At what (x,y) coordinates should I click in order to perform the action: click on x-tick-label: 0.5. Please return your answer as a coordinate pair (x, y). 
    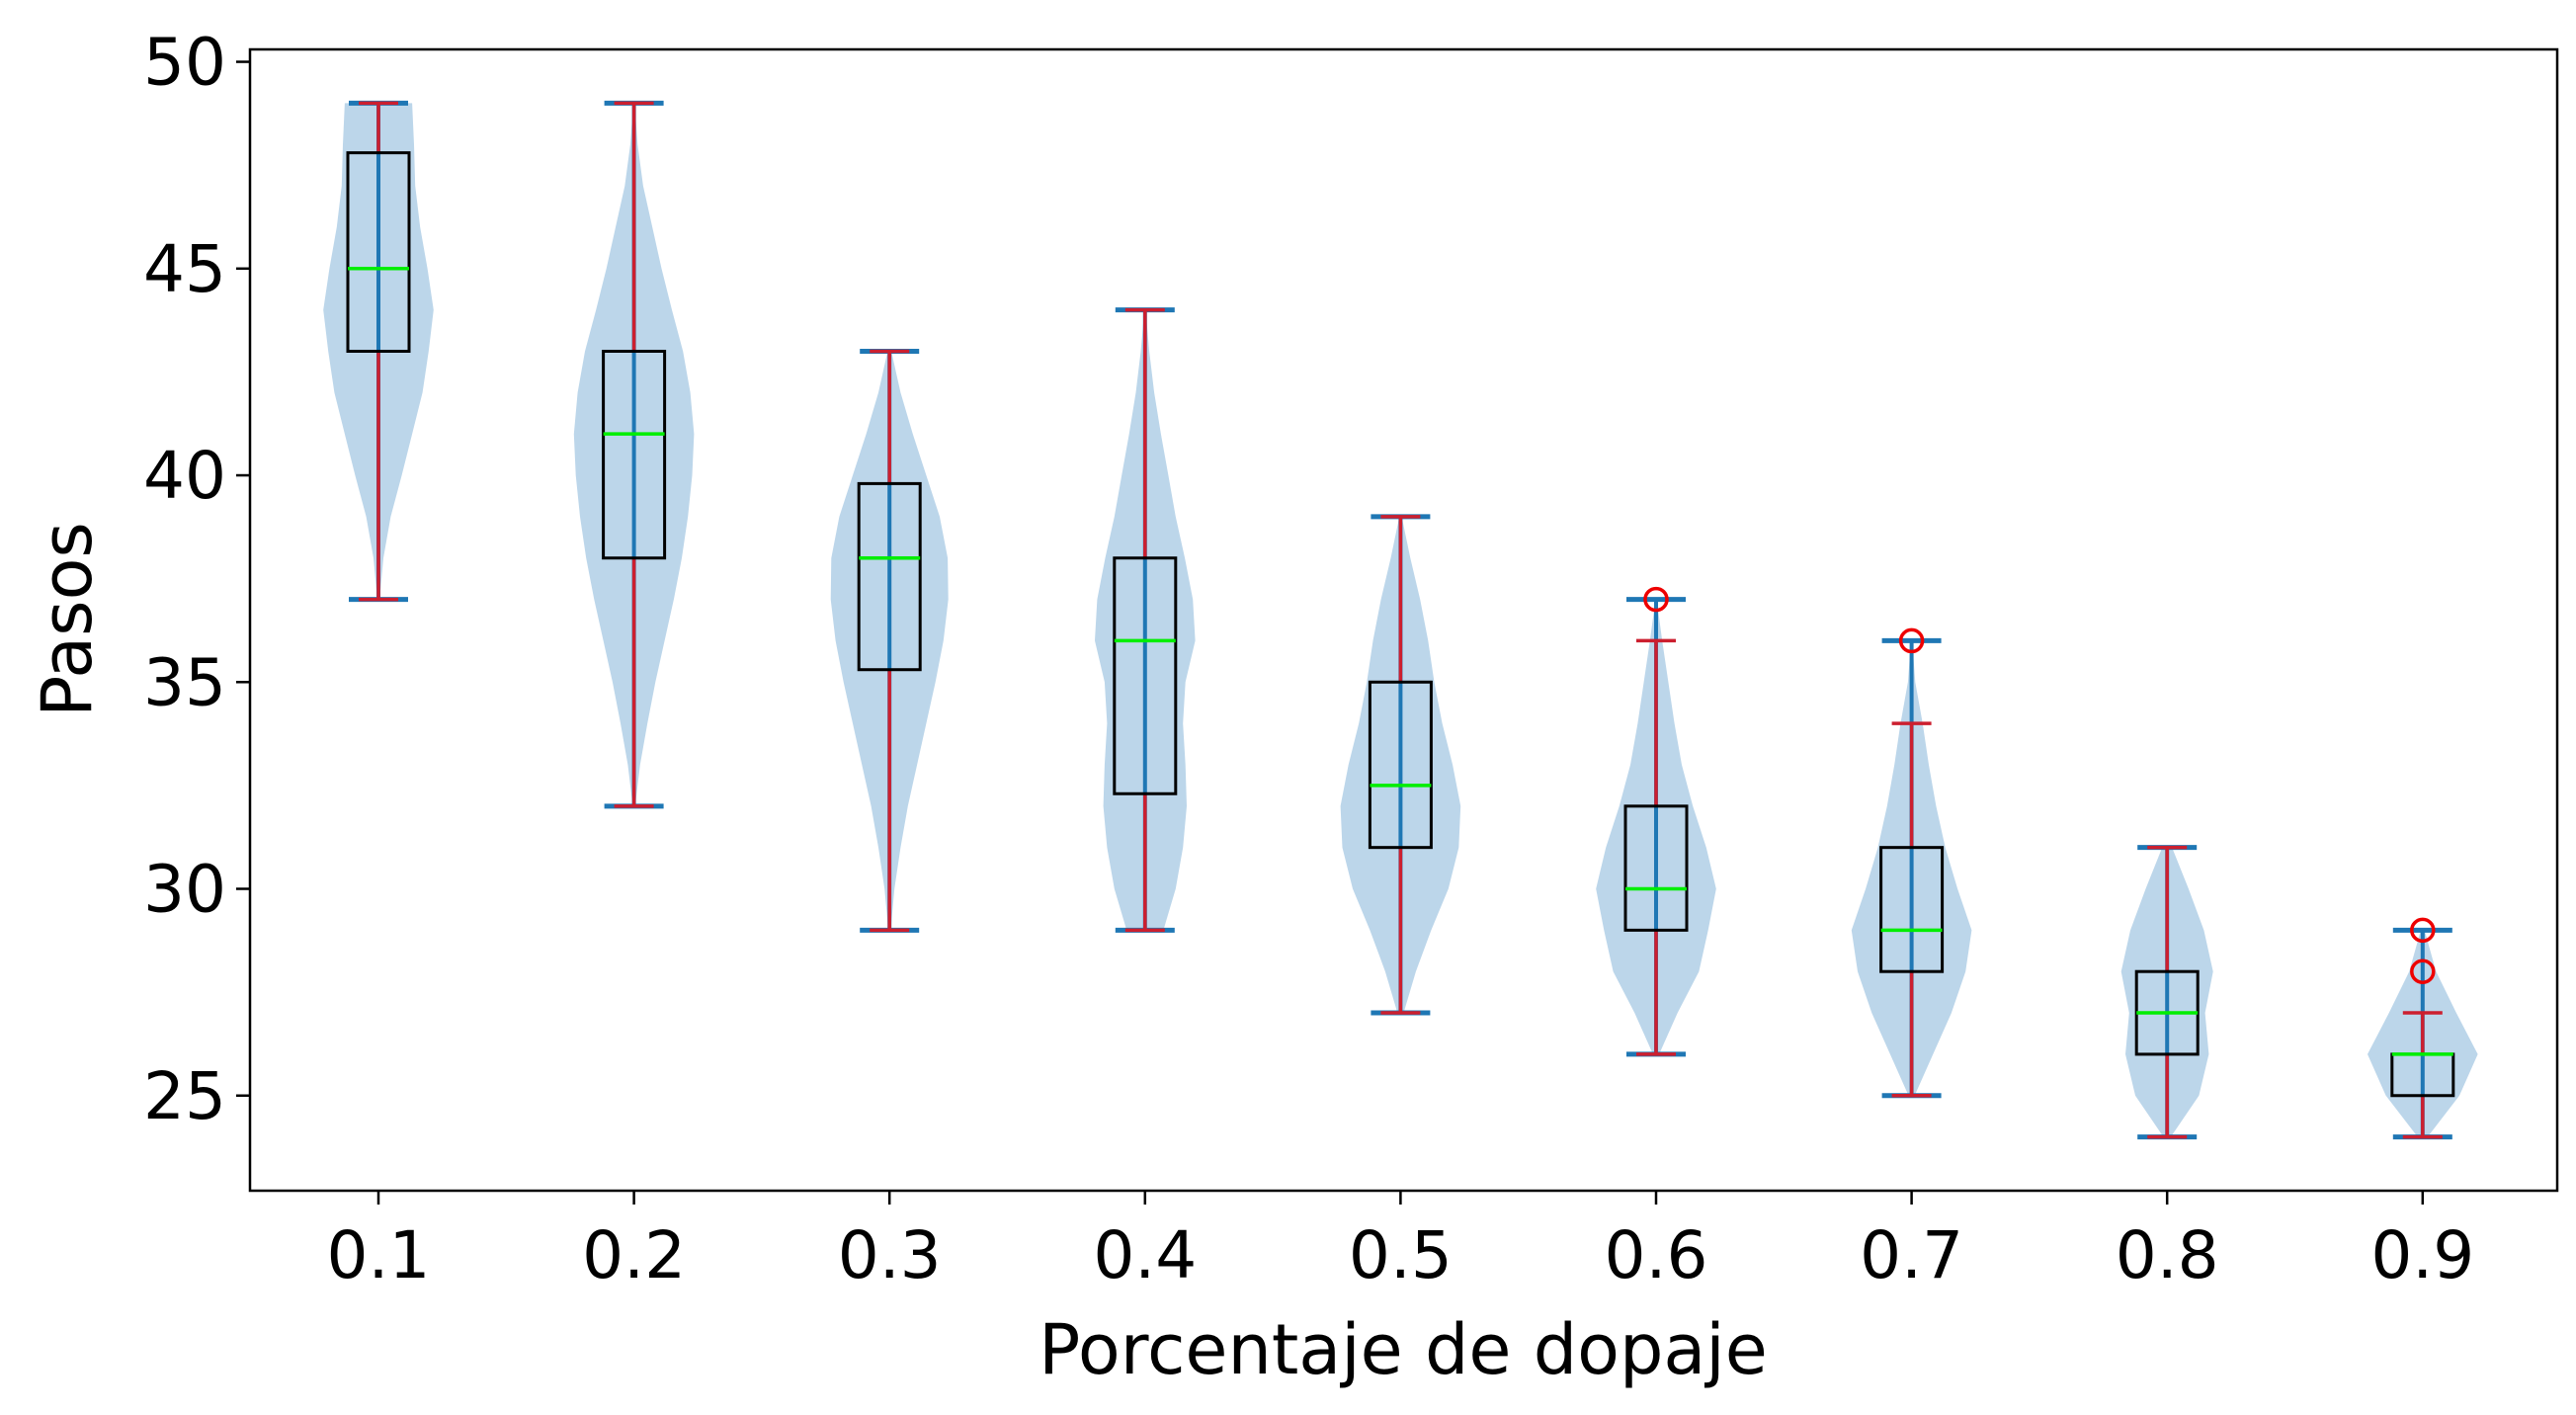
    Looking at the image, I should click on (1401, 1255).